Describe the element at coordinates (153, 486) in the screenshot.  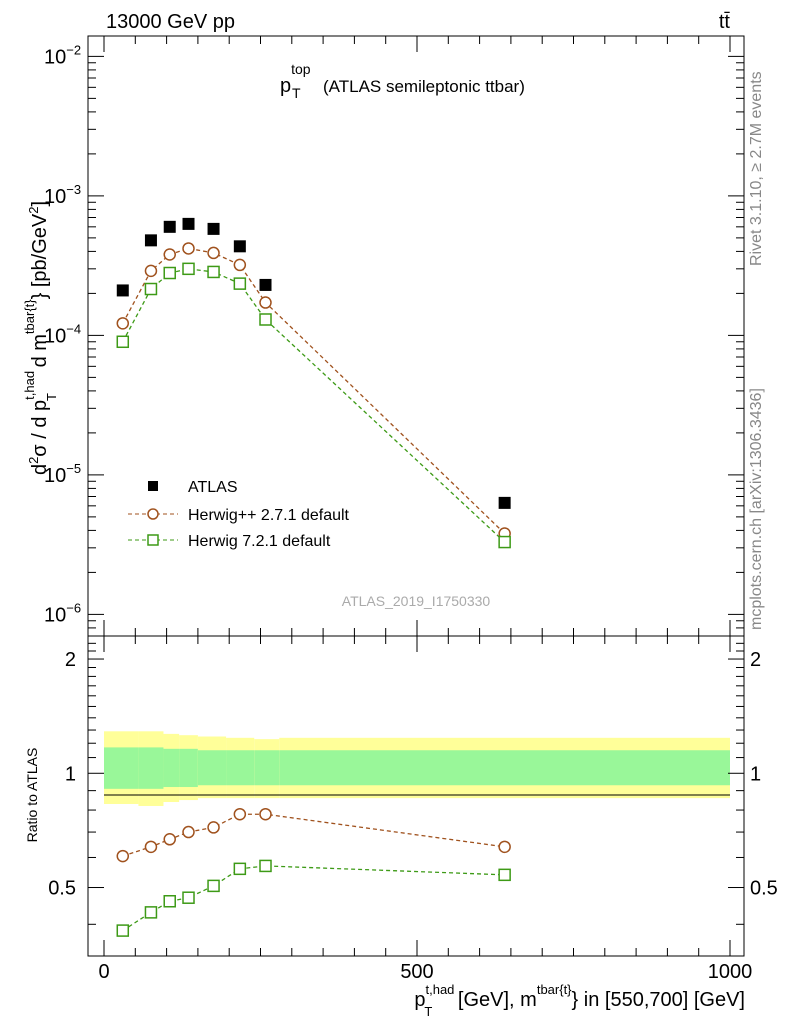
I see `legend-marker-atlas` at that location.